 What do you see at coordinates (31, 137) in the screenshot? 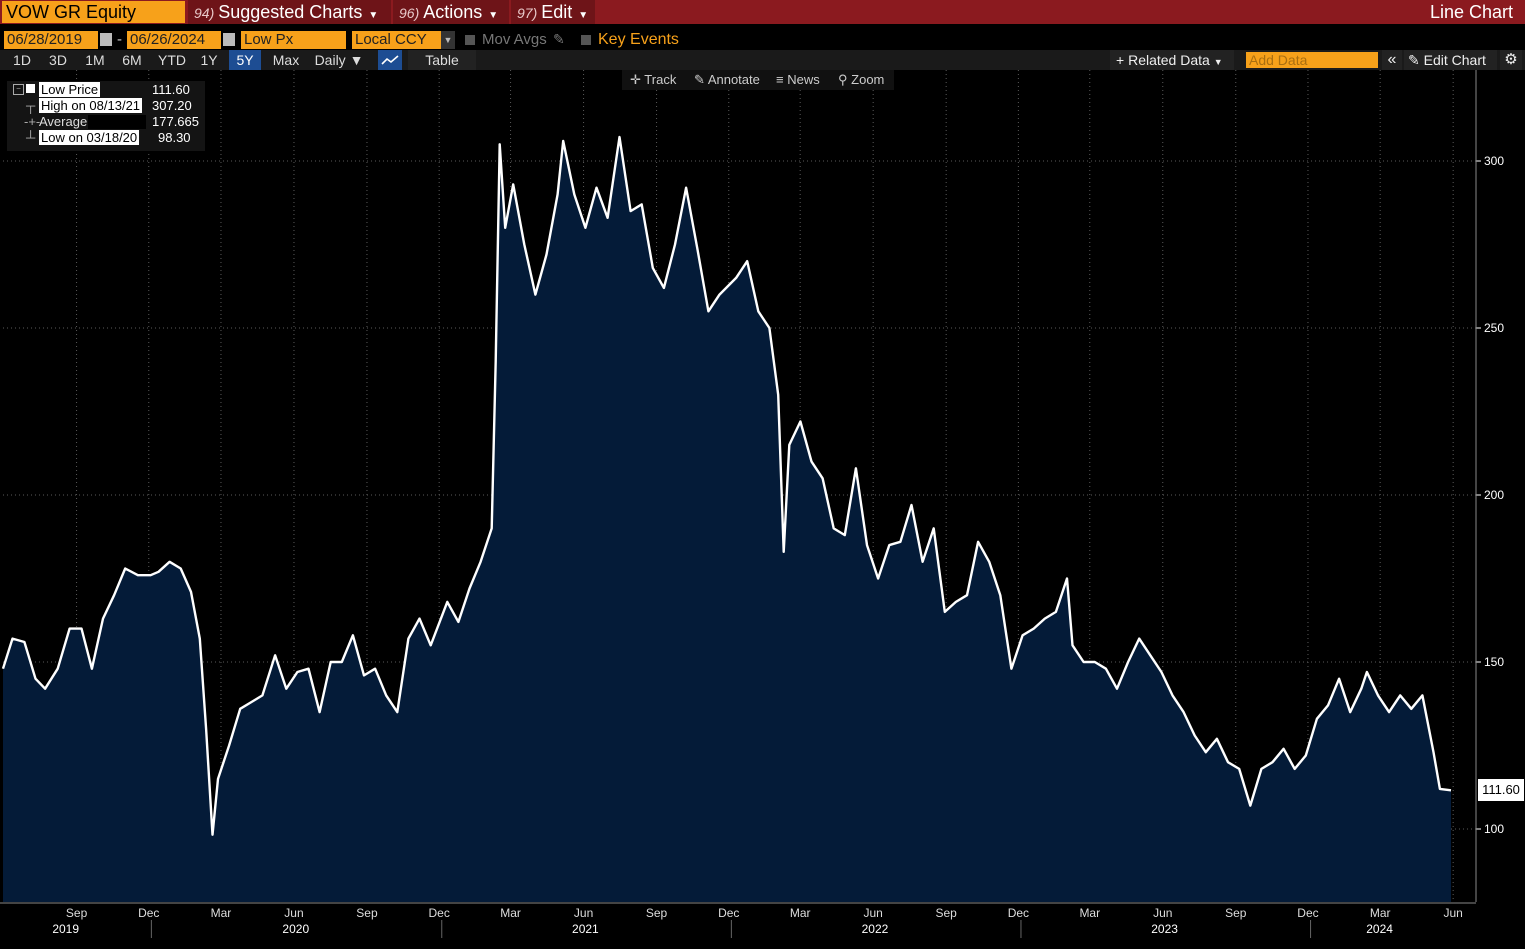
I see `low-marker-icon: ┴` at bounding box center [31, 137].